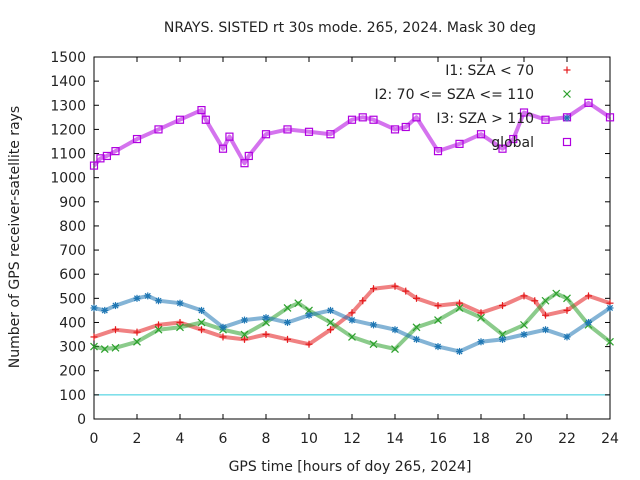 The image size is (640, 480). Describe the element at coordinates (438, 439) in the screenshot. I see `x-tick-label: 16` at that location.